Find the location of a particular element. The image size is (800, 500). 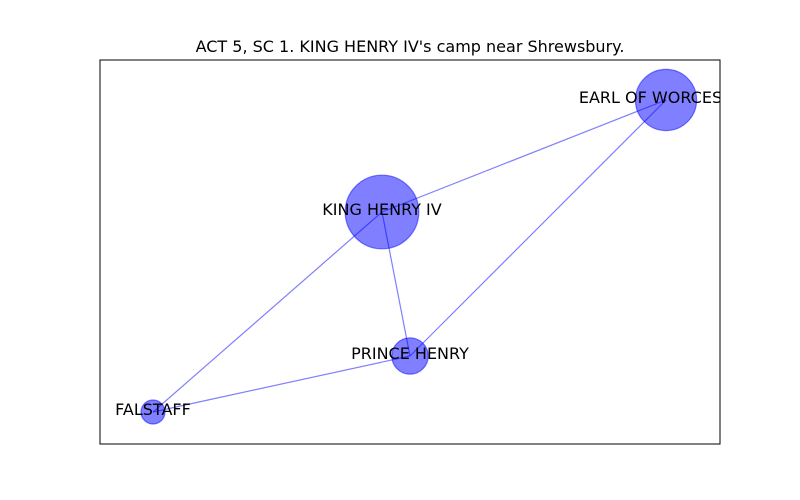

node-falstaff is located at coordinates (153, 412).